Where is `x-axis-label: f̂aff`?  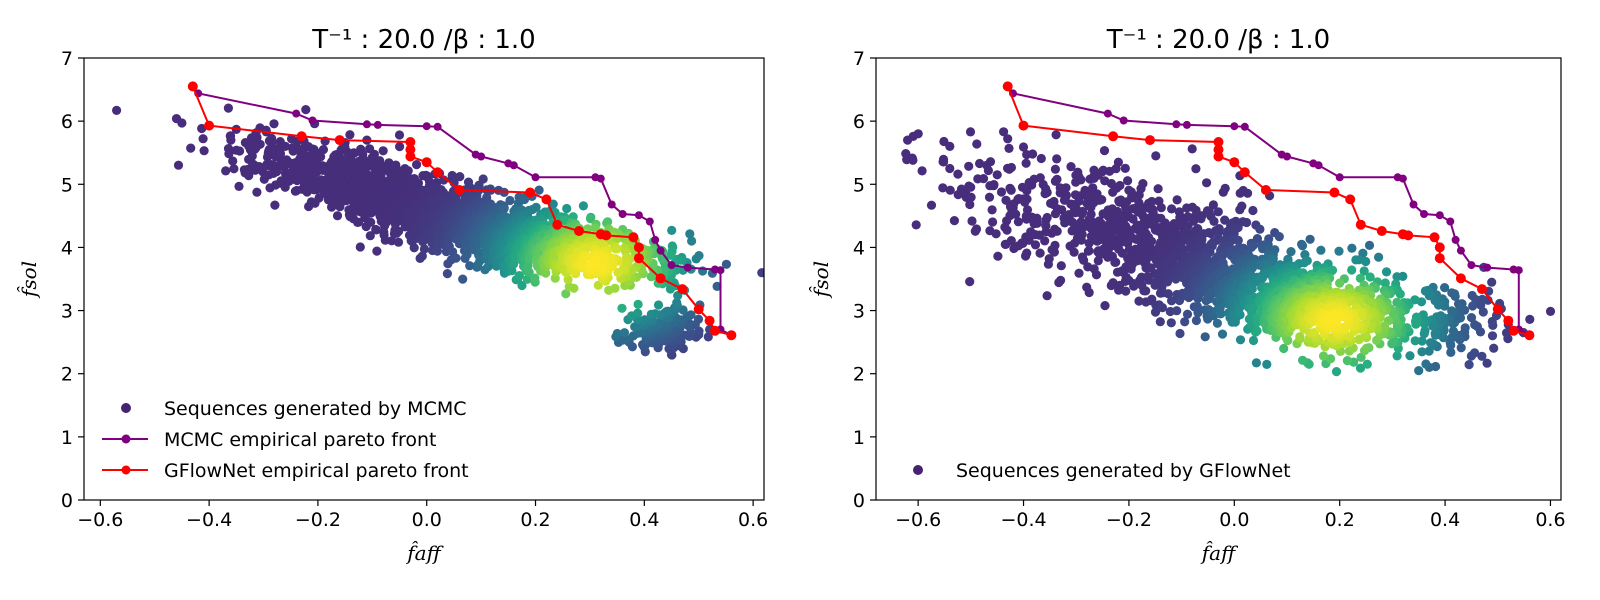 x-axis-label: f̂aff is located at coordinates (1219, 553).